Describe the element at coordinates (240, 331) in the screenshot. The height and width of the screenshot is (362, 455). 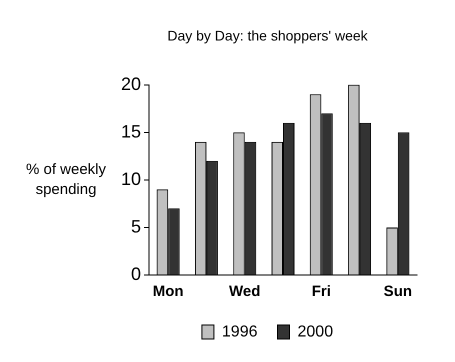
I see `legend-label: 1996` at that location.